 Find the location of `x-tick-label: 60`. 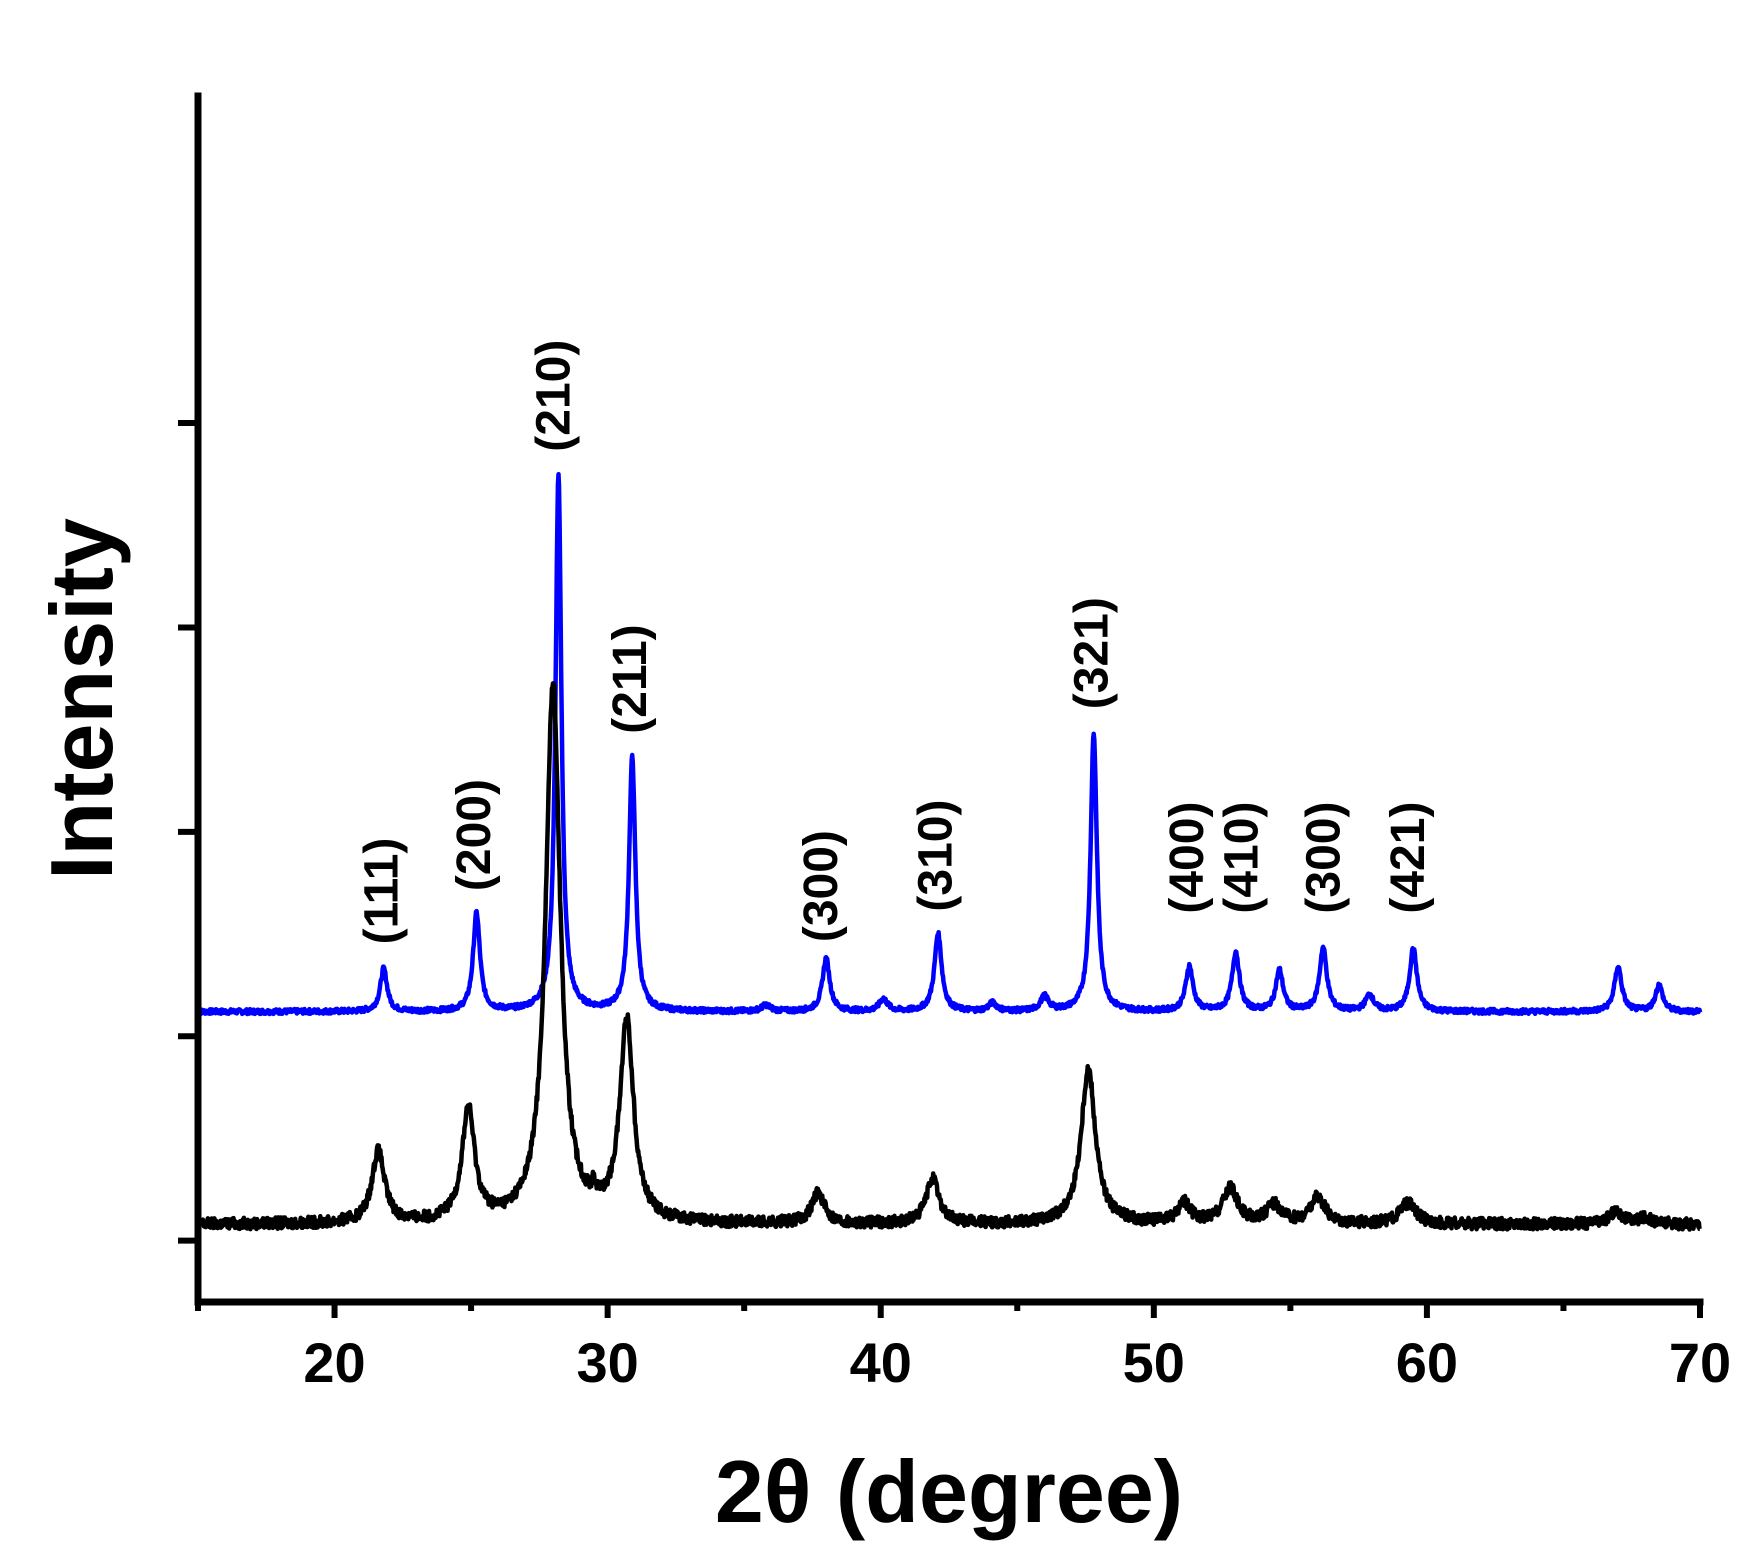

x-tick-label: 60 is located at coordinates (1427, 1362).